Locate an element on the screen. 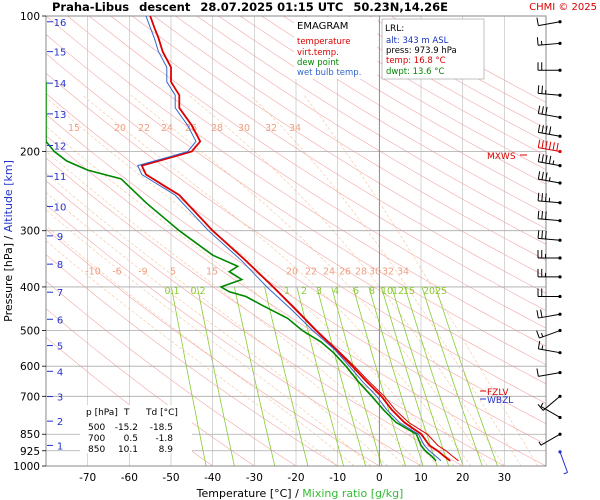 This screenshot has width=600, height=500. dry-adiabat is located at coordinates (425, 86).